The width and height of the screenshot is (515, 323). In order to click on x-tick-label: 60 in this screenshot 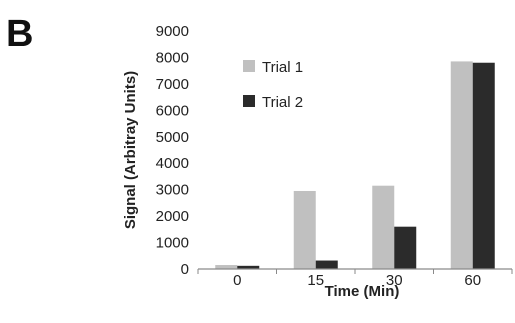, I will do `click(472, 280)`.